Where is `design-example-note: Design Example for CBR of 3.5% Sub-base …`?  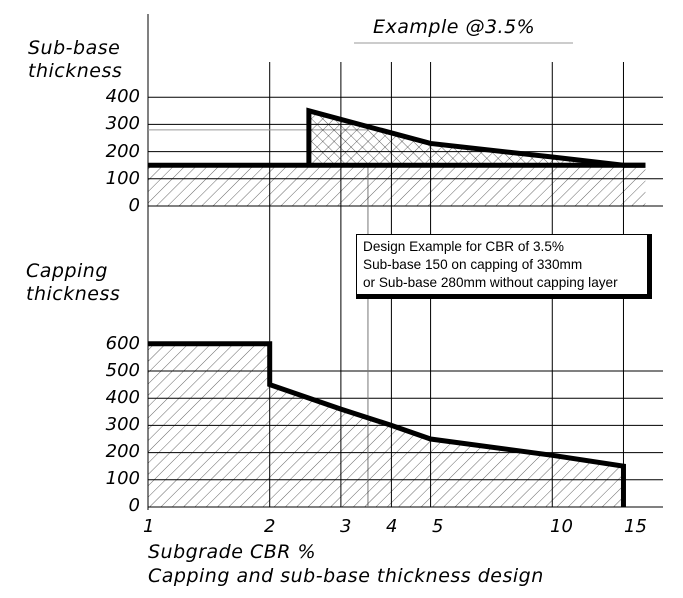 design-example-note: Design Example for CBR of 3.5% Sub-base … is located at coordinates (504, 266).